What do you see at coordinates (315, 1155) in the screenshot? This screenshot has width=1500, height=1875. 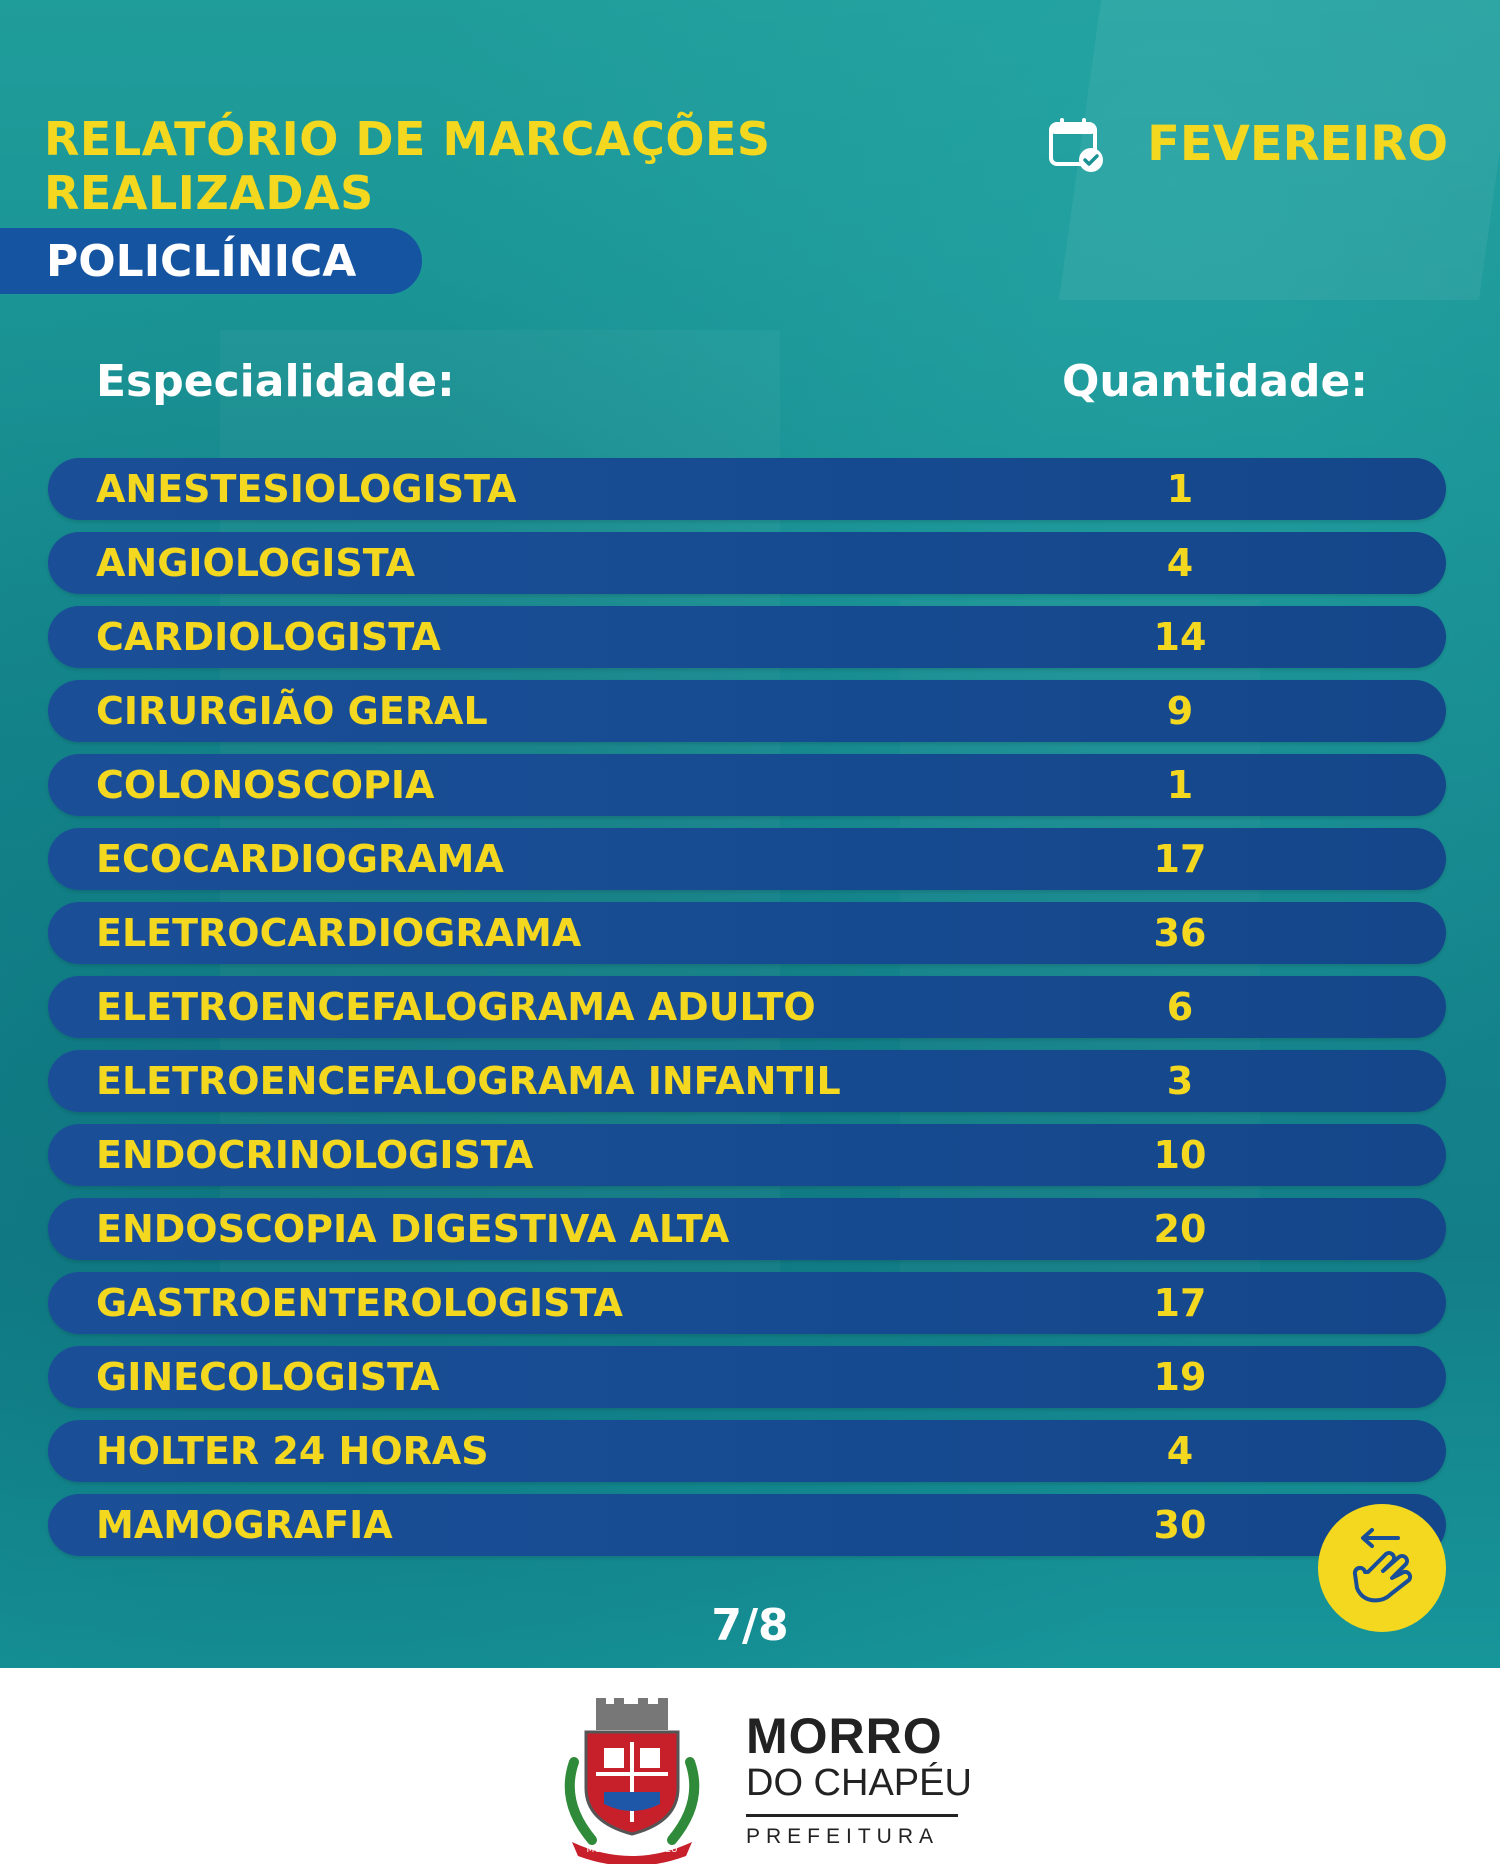 I see `specialty-name: ENDOCRINOLOGISTA` at bounding box center [315, 1155].